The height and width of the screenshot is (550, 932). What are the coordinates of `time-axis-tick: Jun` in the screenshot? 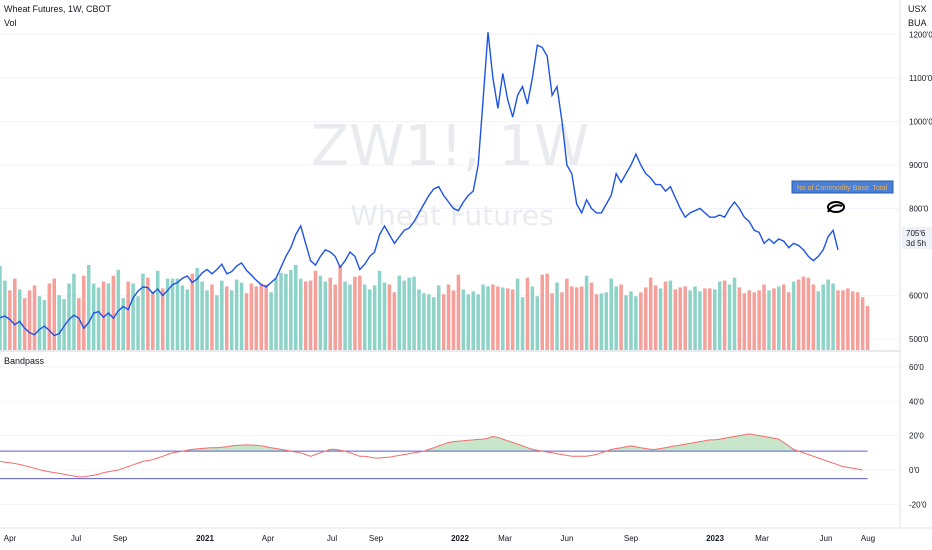 It's located at (826, 538).